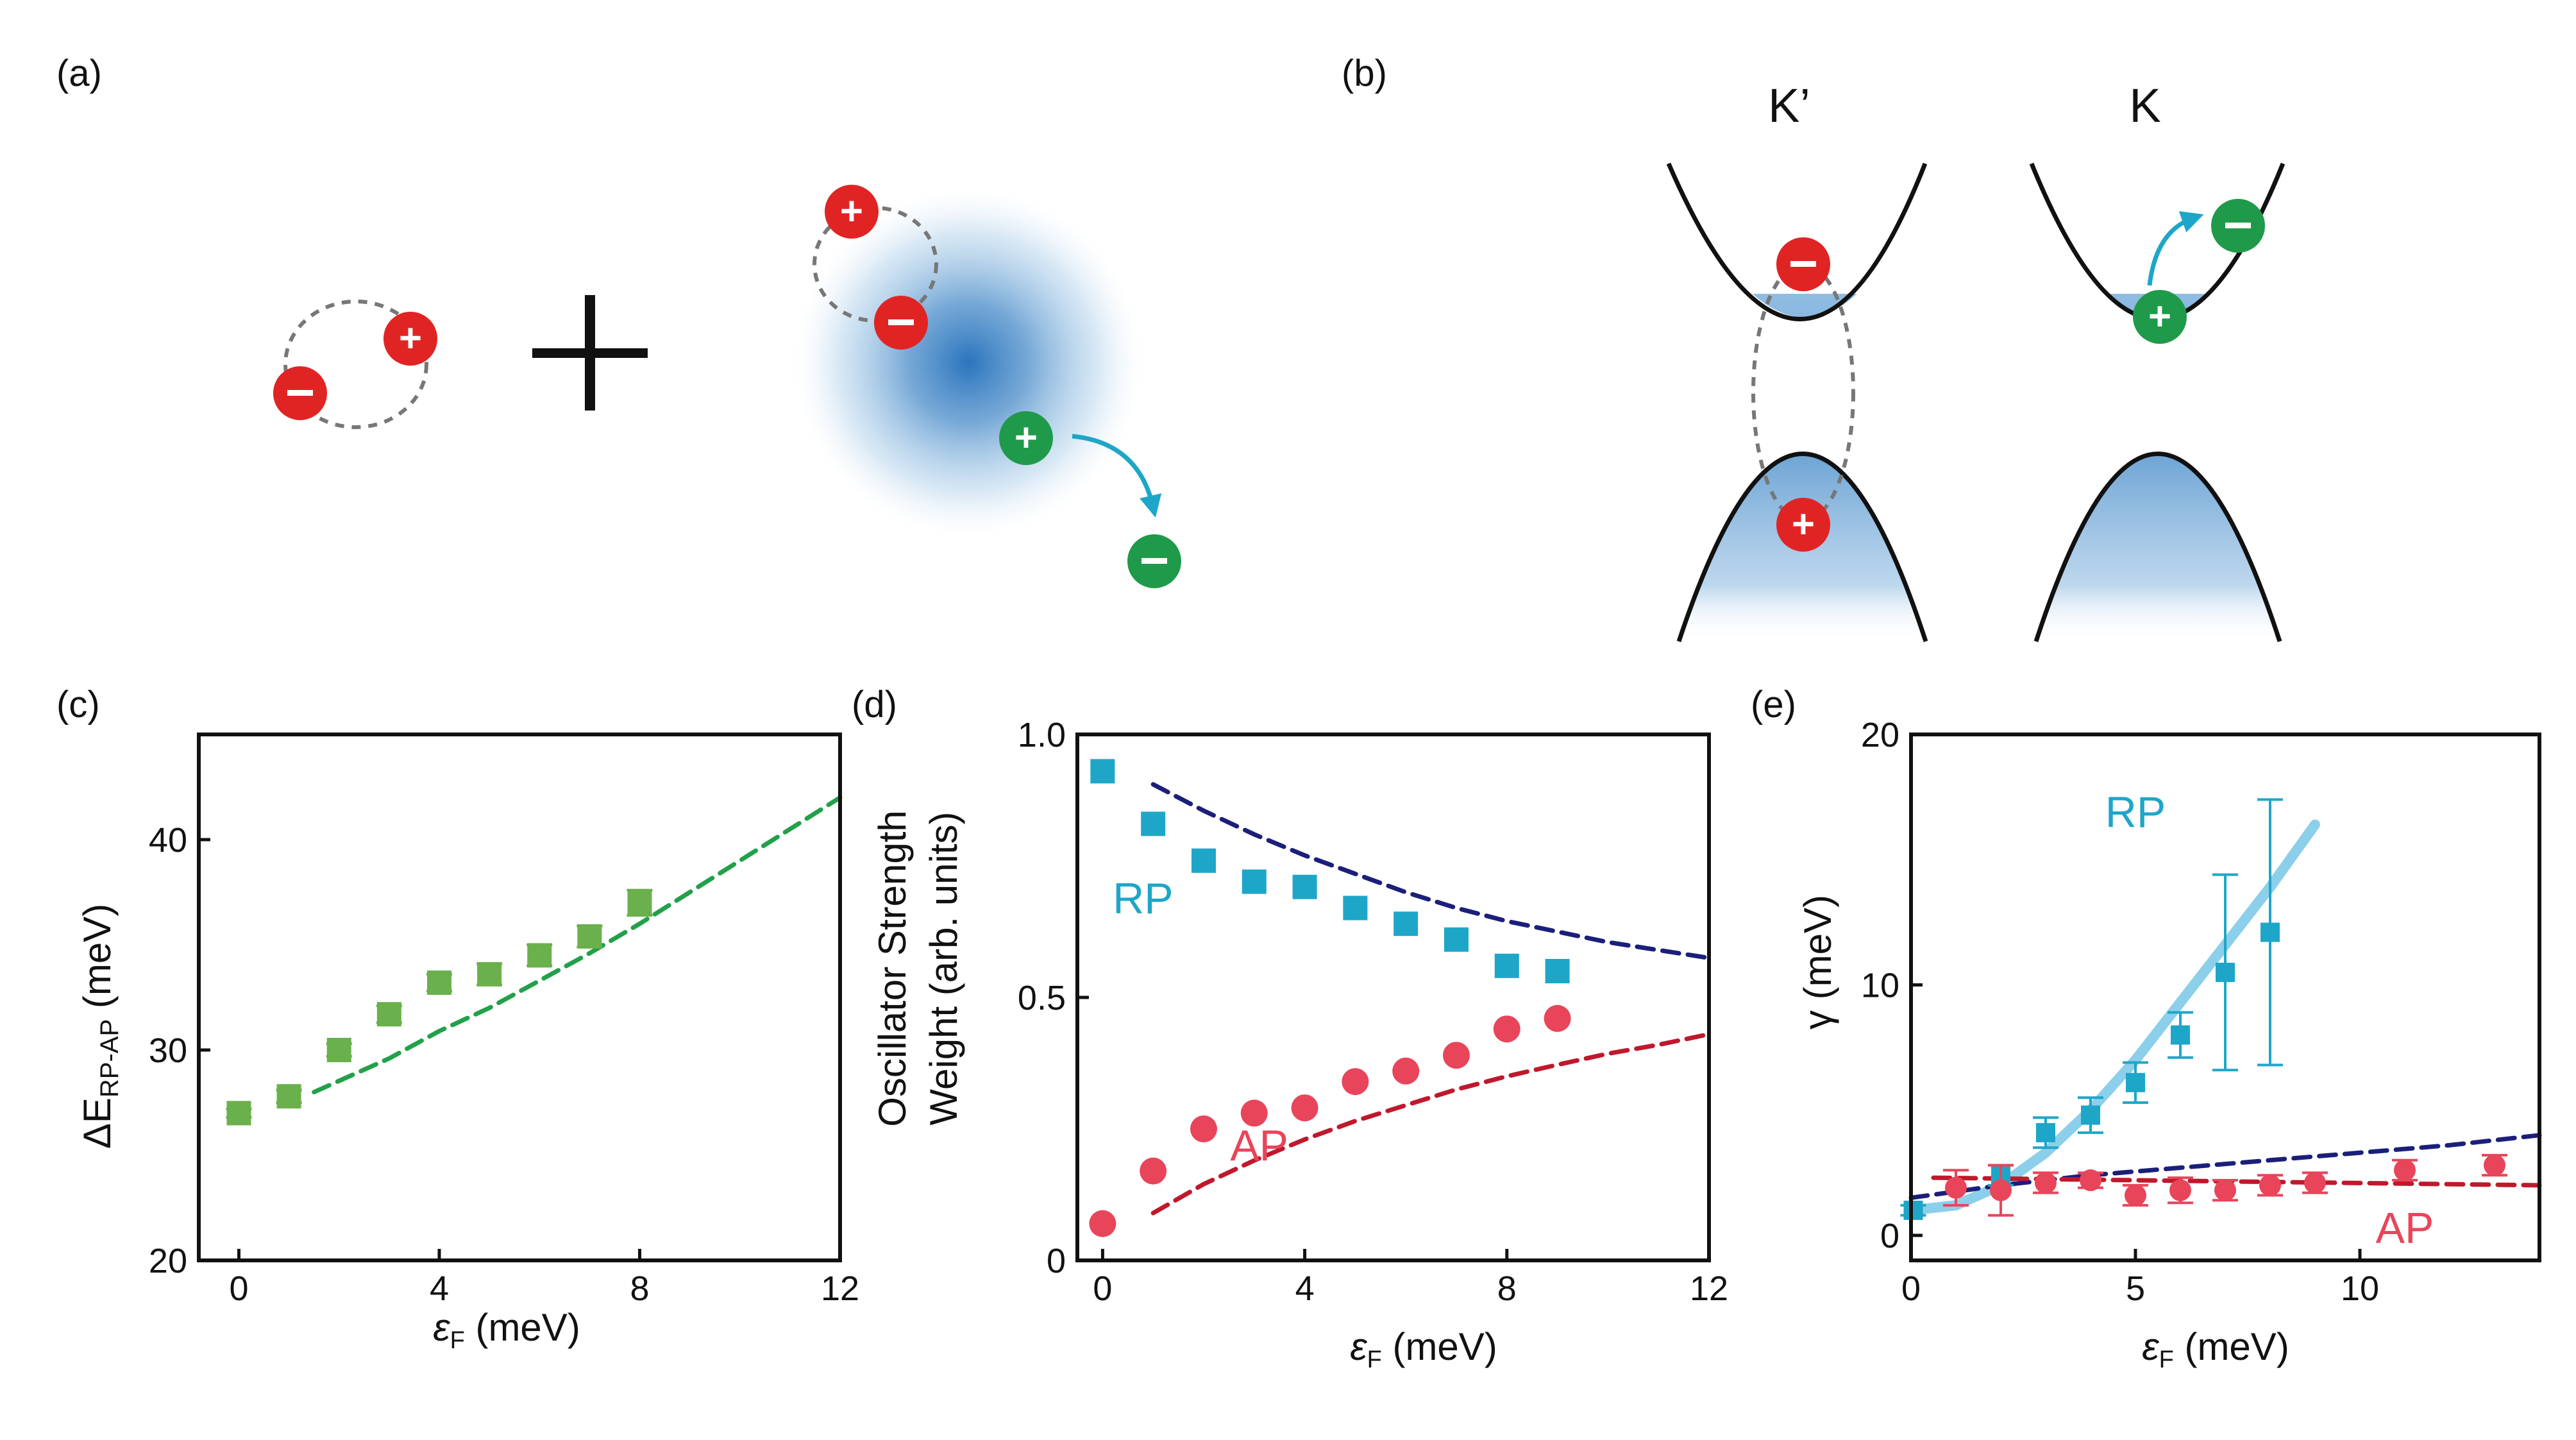 This screenshot has height=1440, width=2576. I want to click on chart-e-series-label: RP, so click(2135, 812).